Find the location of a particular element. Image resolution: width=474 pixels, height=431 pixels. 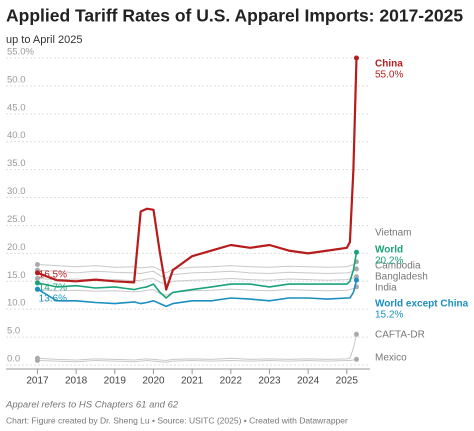

series-label: Mexico is located at coordinates (391, 358).